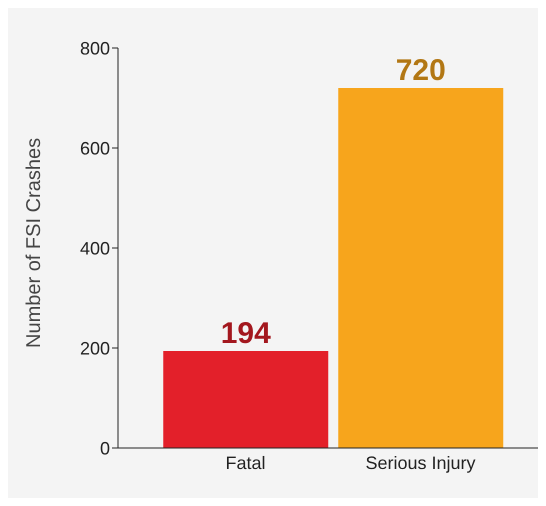 This screenshot has width=546, height=506. I want to click on y-tick-label: 400, so click(95, 248).